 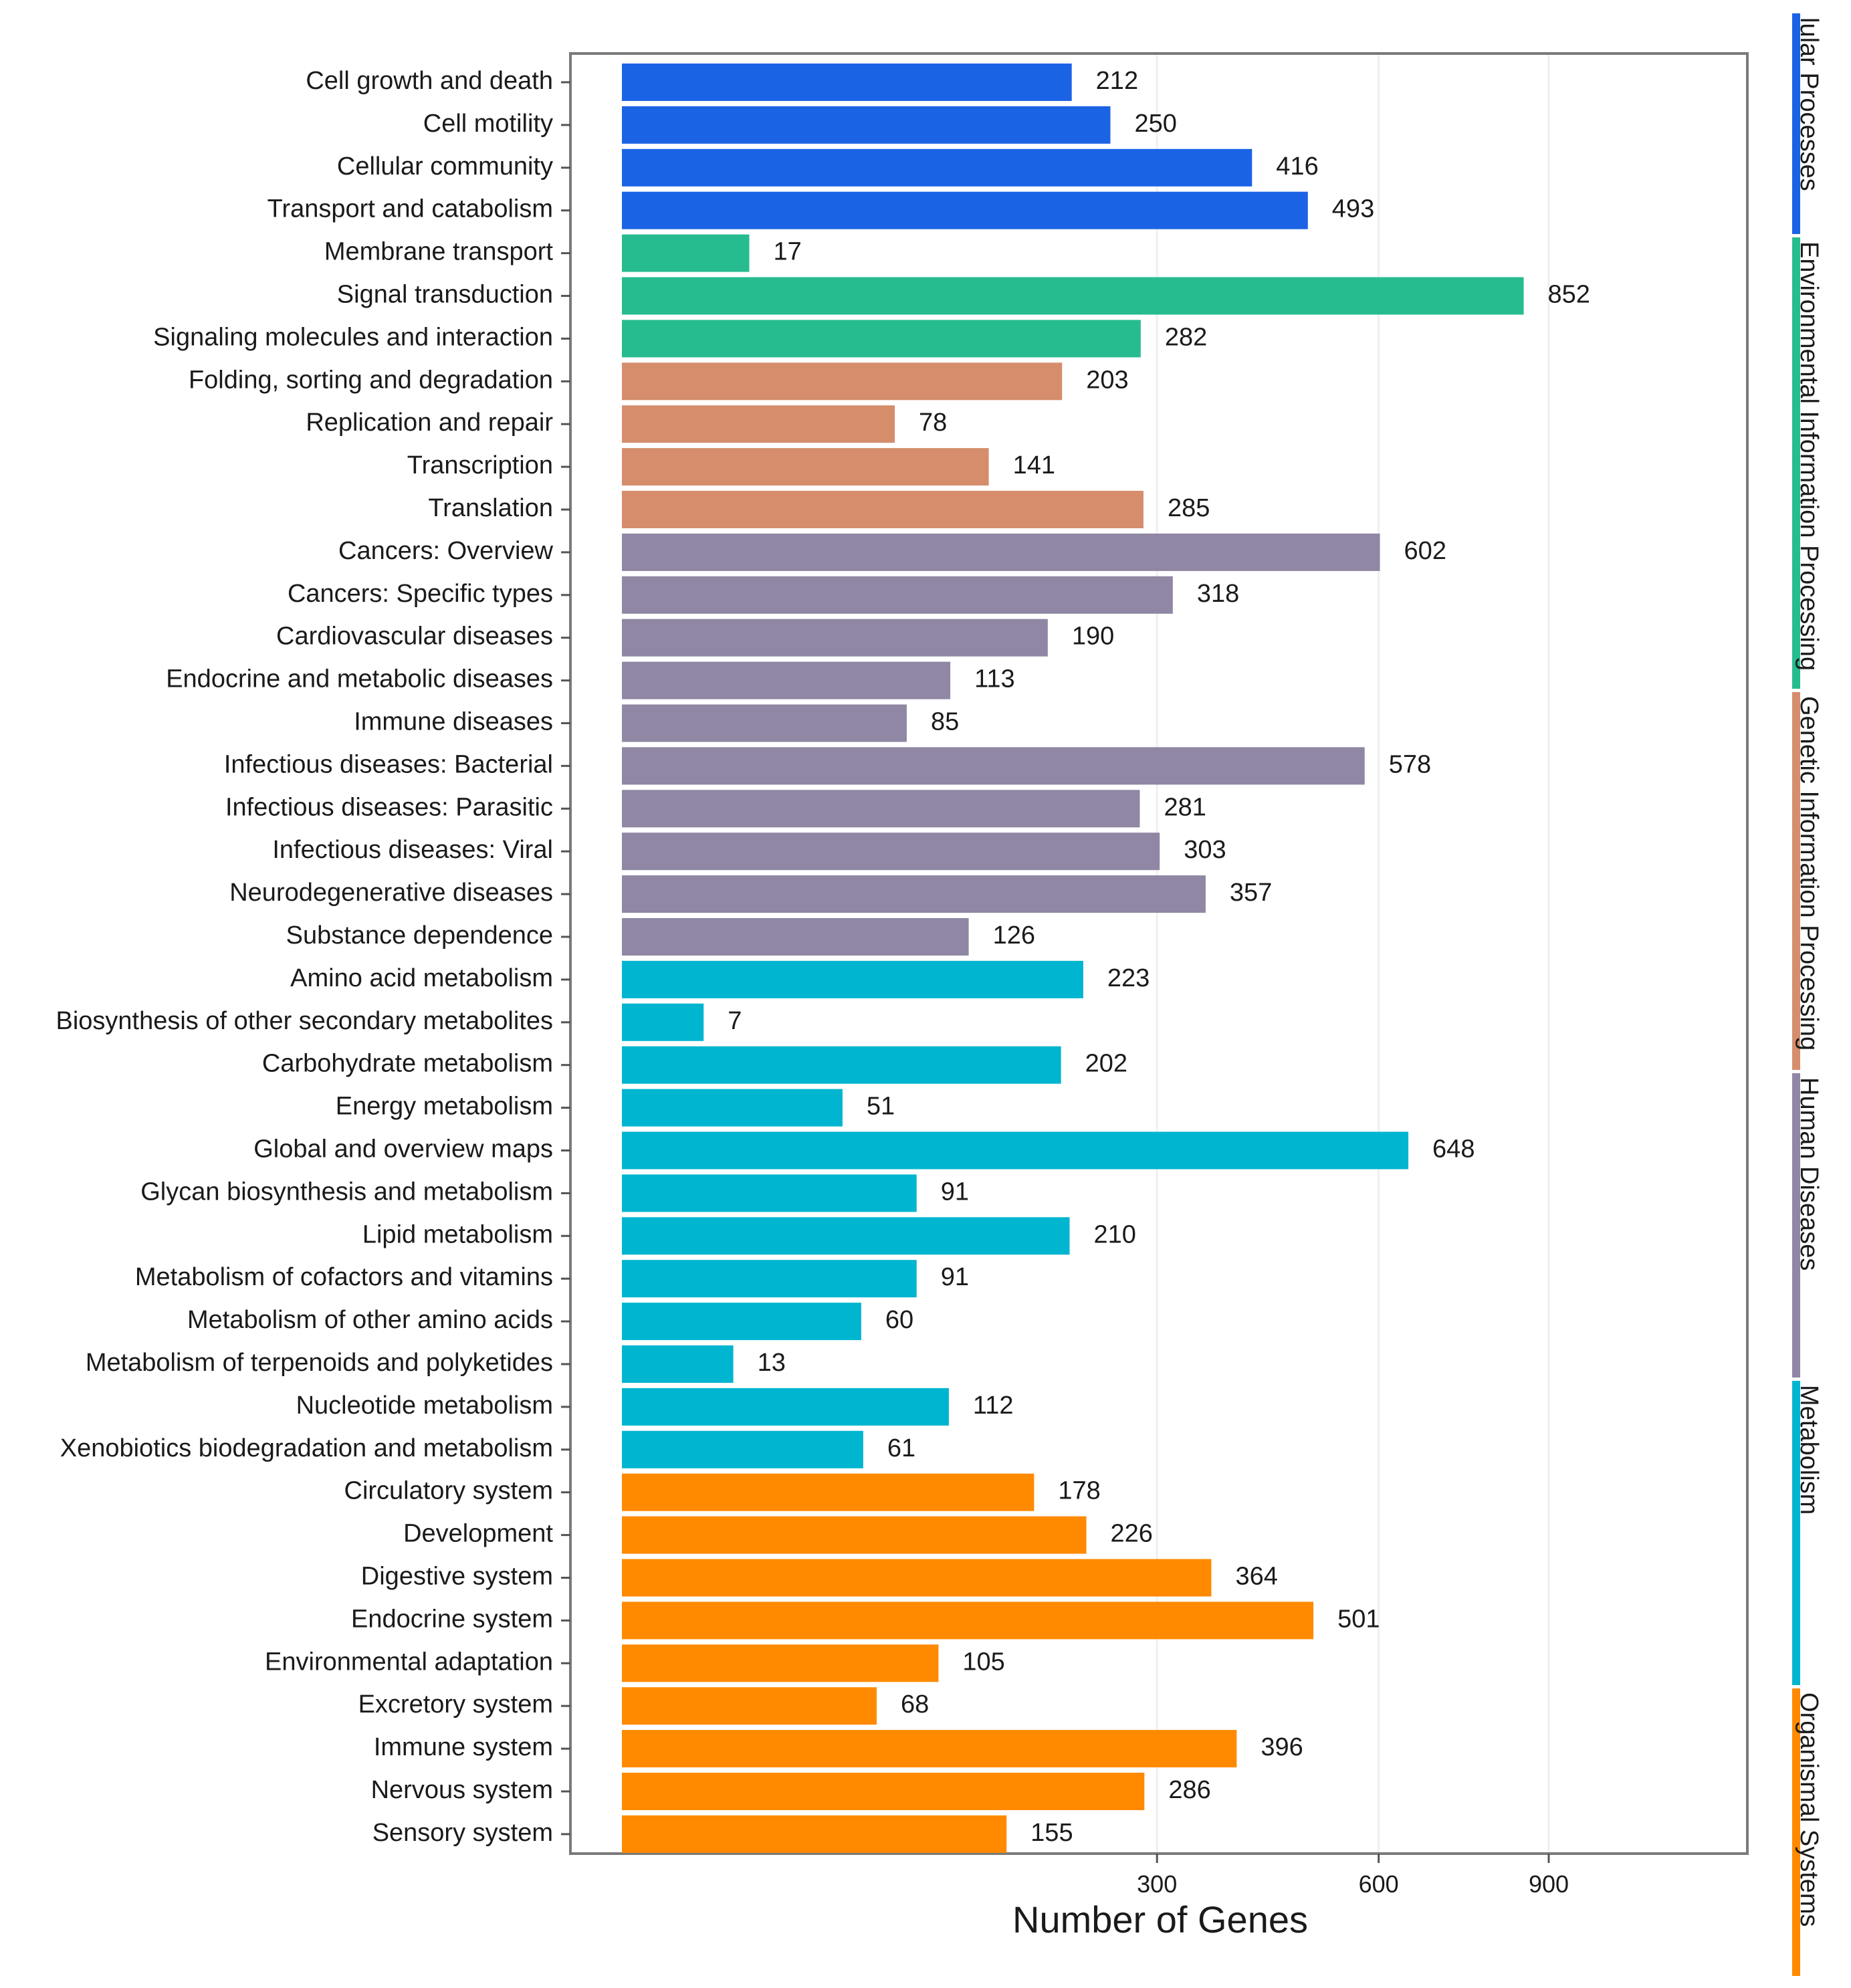 I want to click on bar-immune-diseases, so click(x=764, y=723).